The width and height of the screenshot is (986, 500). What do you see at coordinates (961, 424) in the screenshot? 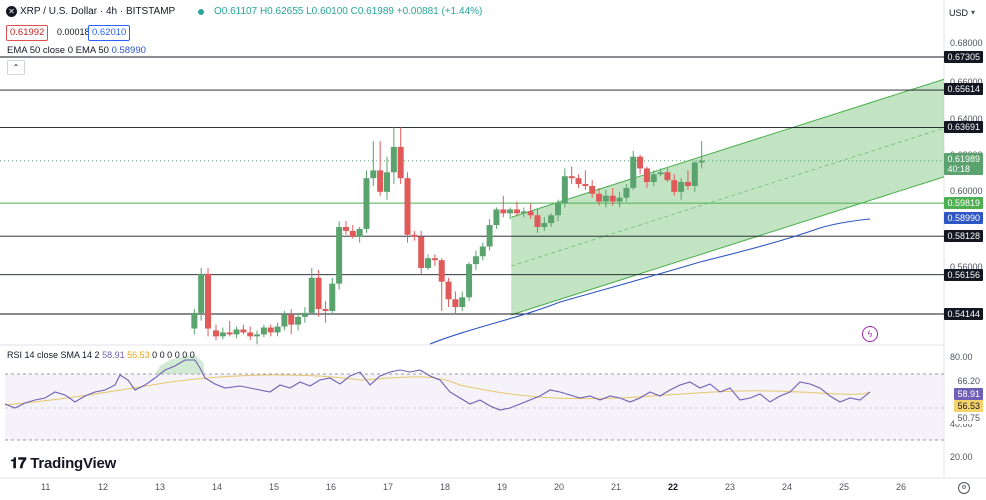
I see `rsi-tick-40: 40.00` at bounding box center [961, 424].